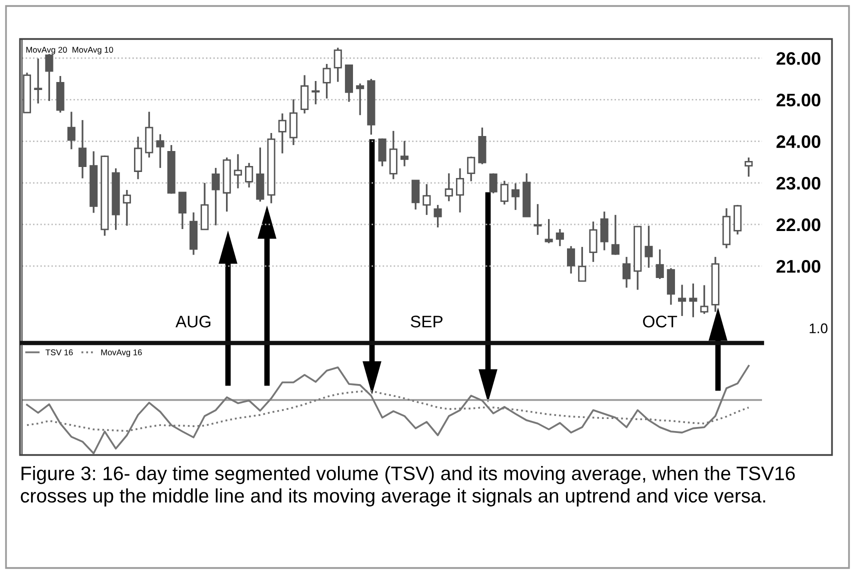  What do you see at coordinates (819, 328) in the screenshot?
I see `text: 1.0` at bounding box center [819, 328].